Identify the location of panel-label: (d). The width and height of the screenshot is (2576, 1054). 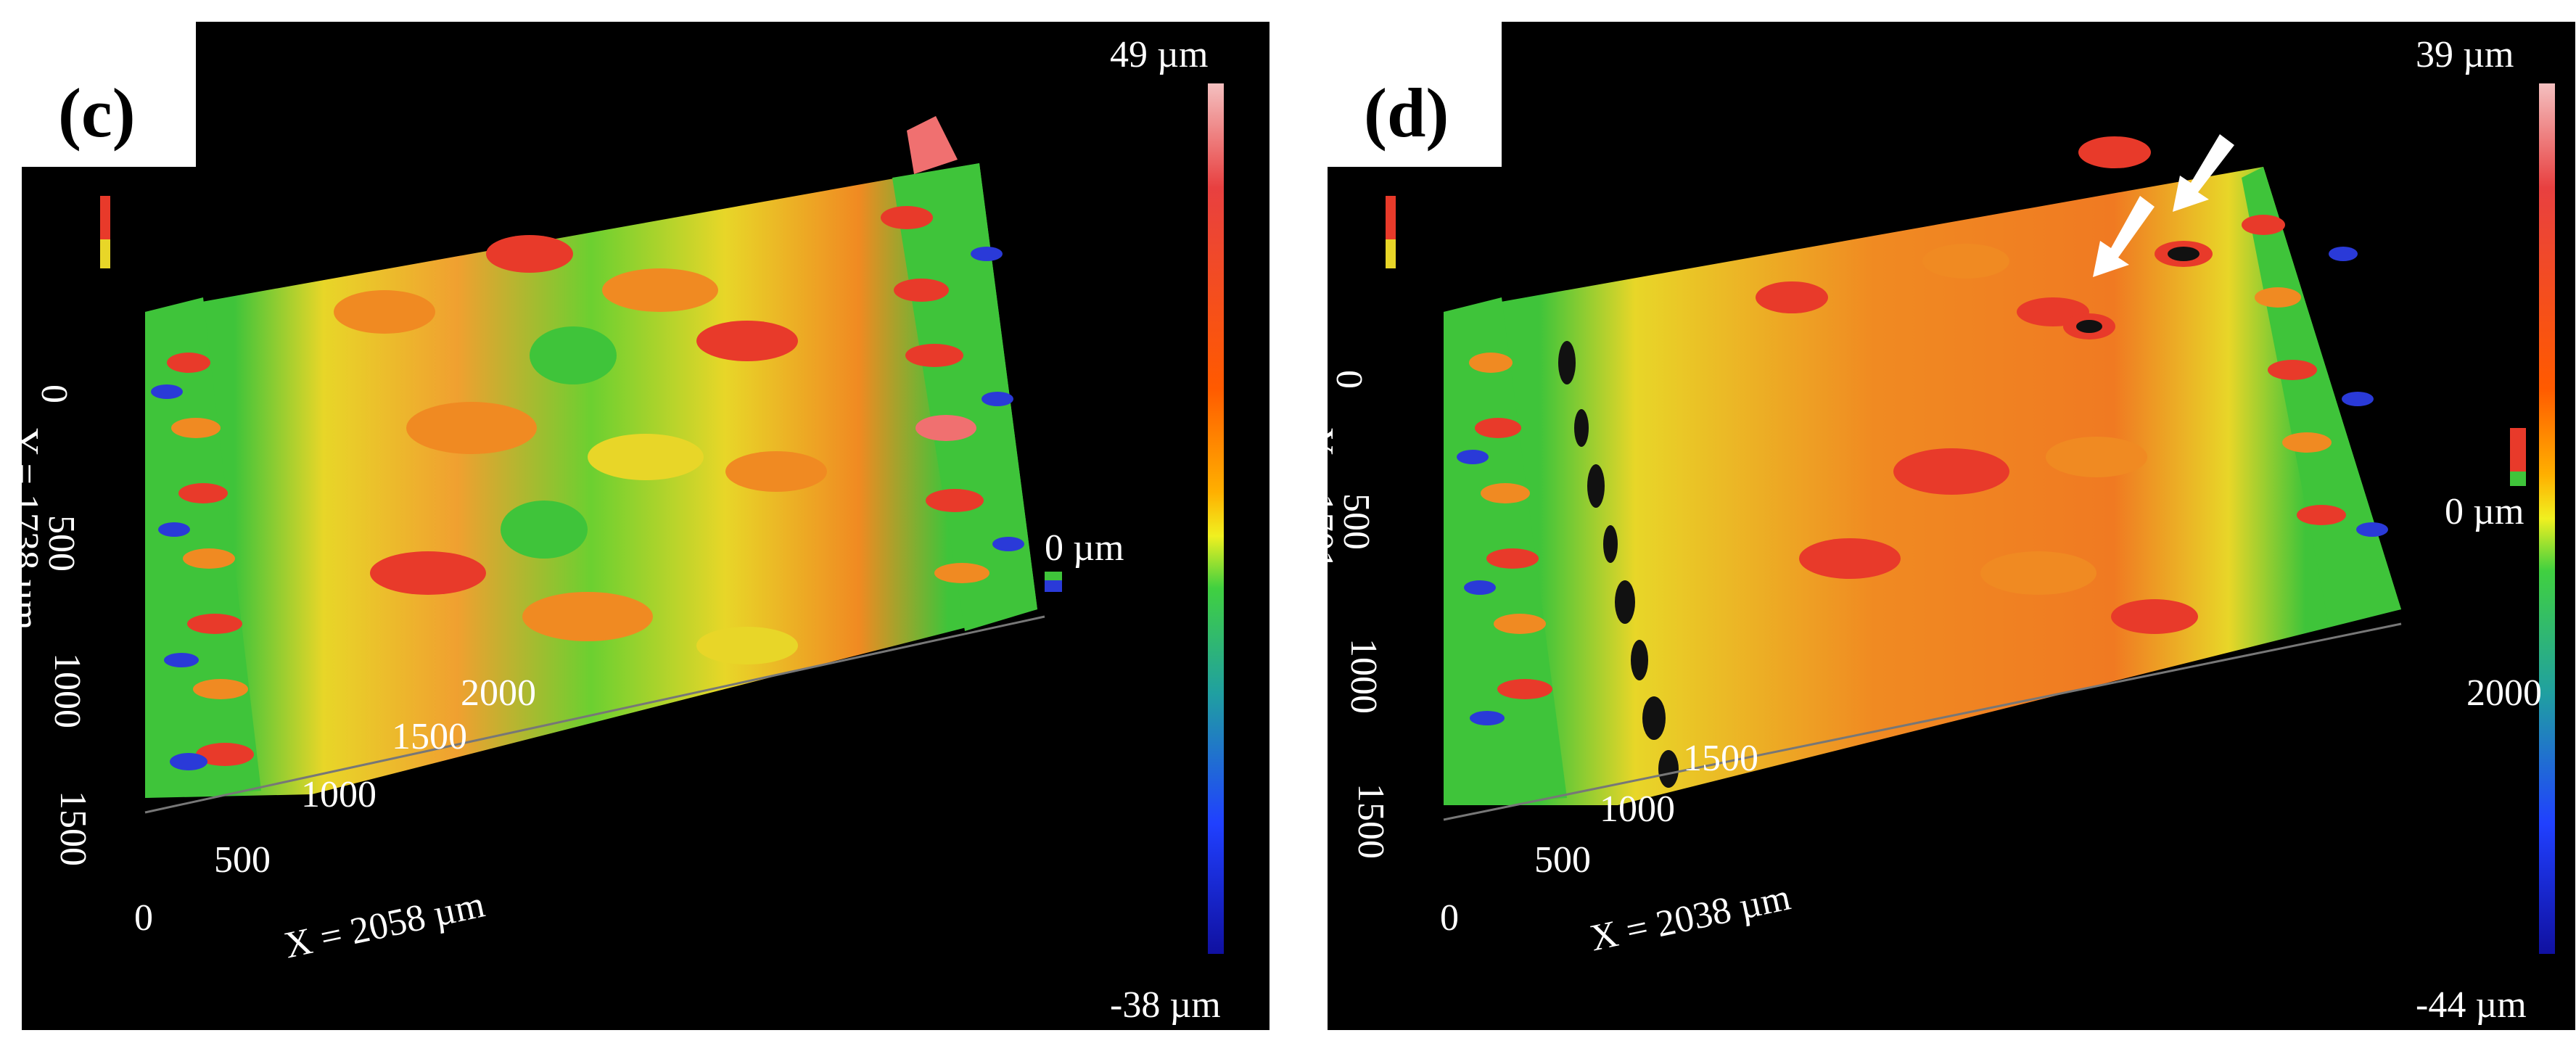
(1406, 113).